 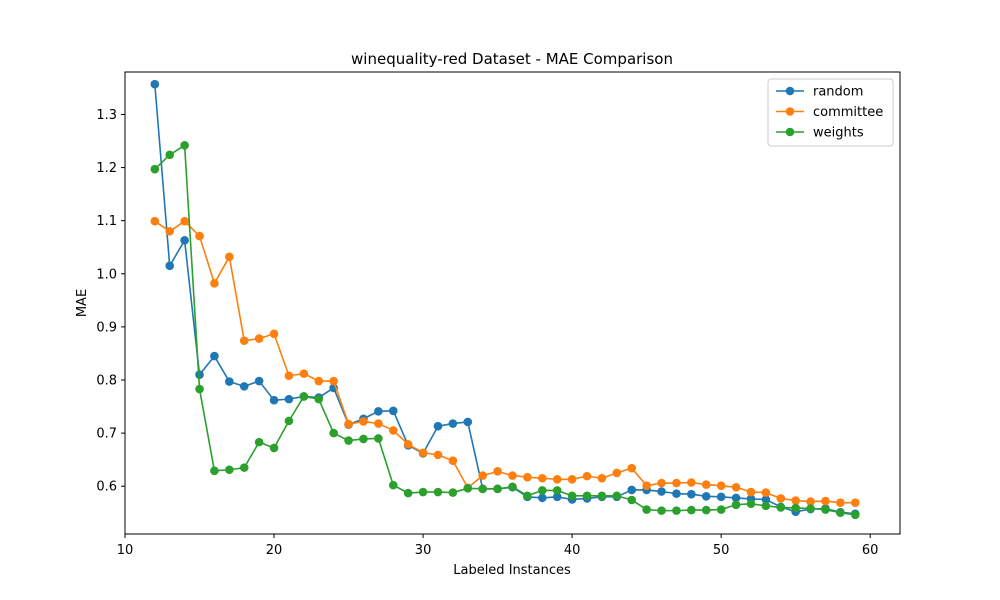 I want to click on y-axis: 0.6 0.7 0.8 0.9 1.0 1.1 1.2 1.3, so click(x=110, y=301).